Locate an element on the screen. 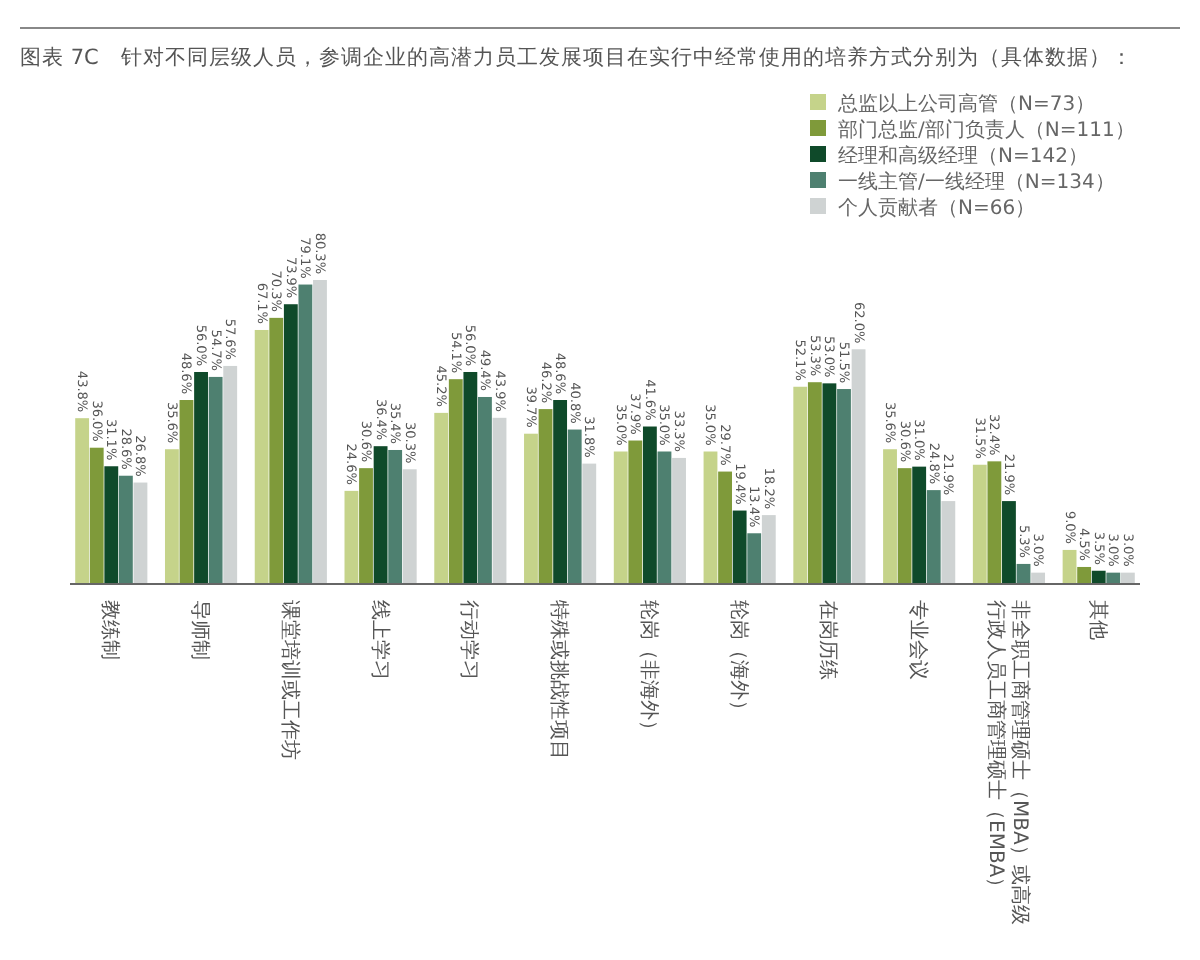 Image resolution: width=1200 pixels, height=960 pixels. x-tick-label: 线上学习 is located at coordinates (379, 640).